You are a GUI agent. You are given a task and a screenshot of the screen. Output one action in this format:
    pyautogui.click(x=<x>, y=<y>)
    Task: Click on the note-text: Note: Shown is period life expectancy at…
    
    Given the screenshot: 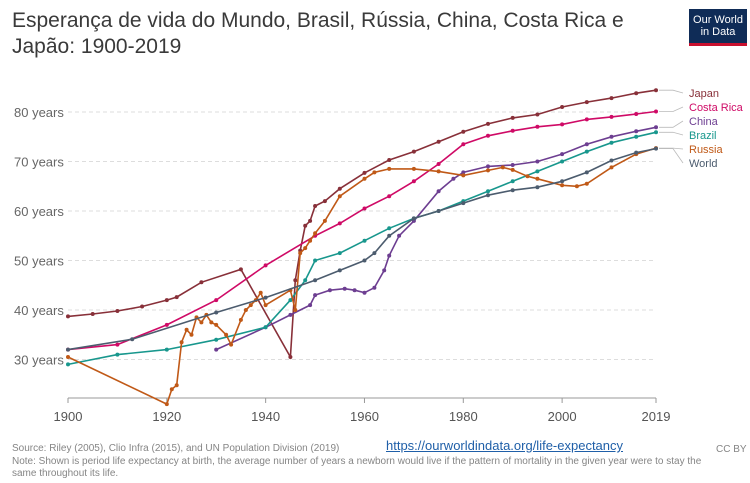 What is the action you would take?
    pyautogui.click(x=357, y=467)
    